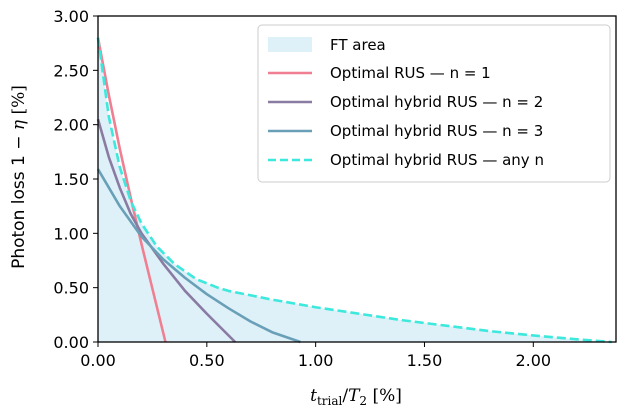 The image size is (619, 410). I want to click on x-tick-label: 1.00, so click(316, 360).